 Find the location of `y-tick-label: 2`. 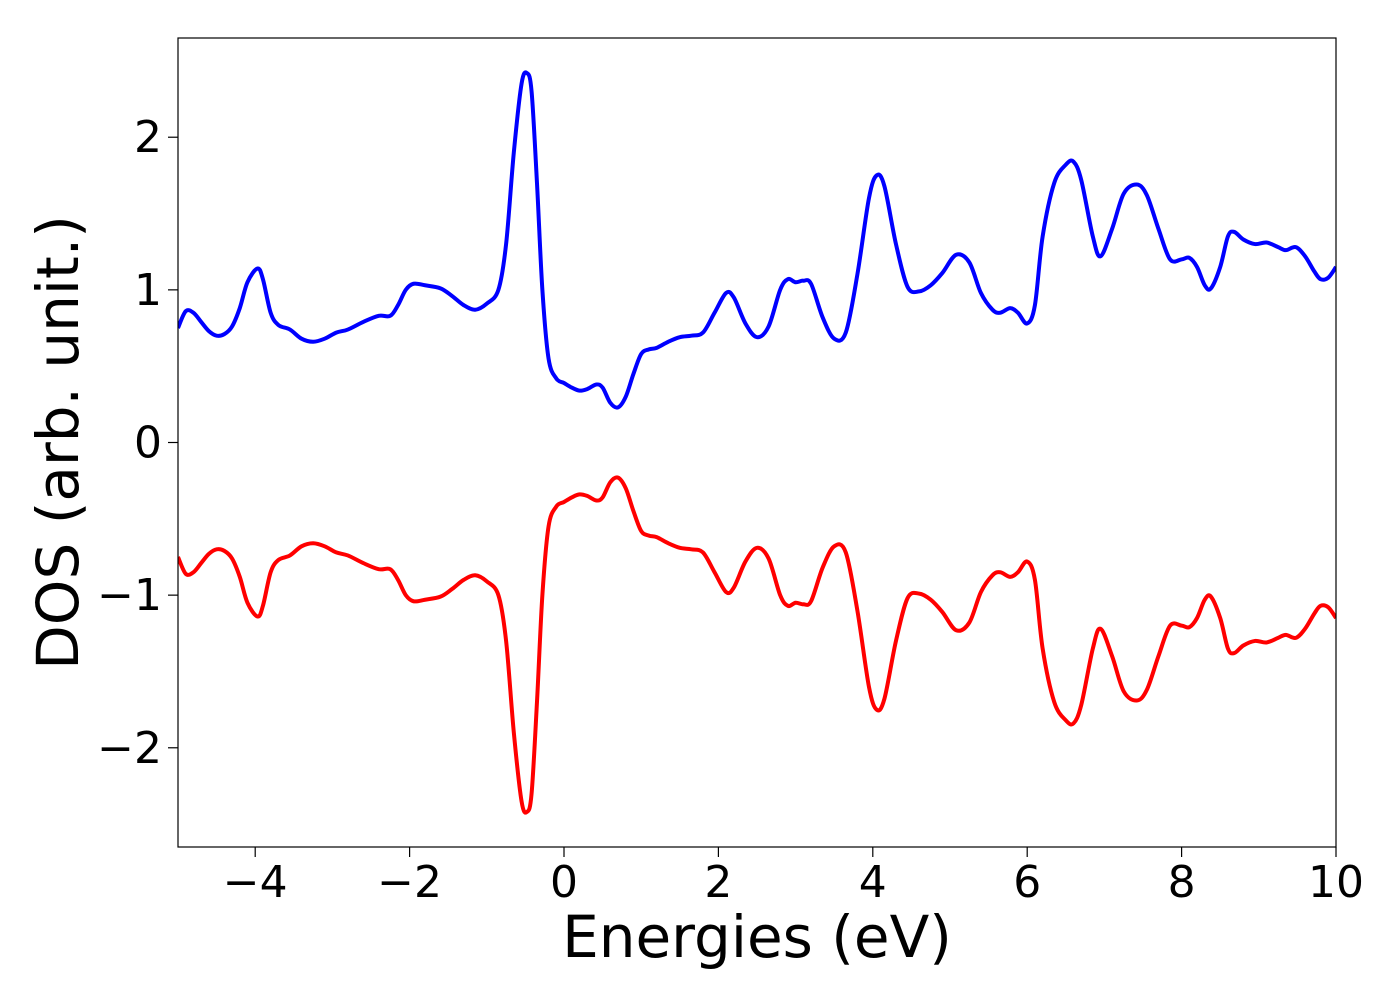

y-tick-label: 2 is located at coordinates (148, 137).